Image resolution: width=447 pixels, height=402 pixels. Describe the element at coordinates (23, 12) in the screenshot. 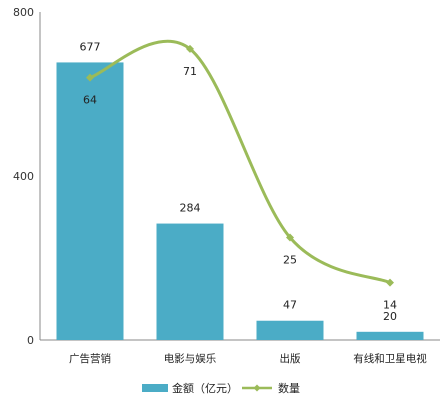

I see `y-tick-label: 800` at that location.